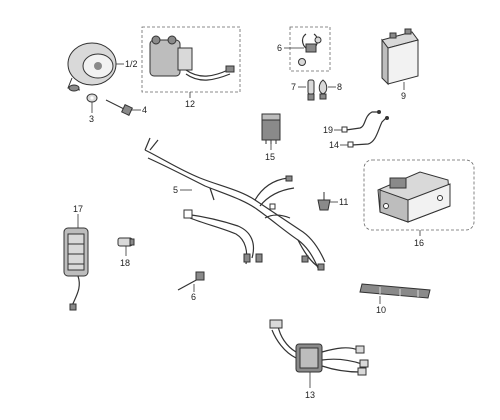 This screenshot has width=500, height=420. What do you see at coordinates (311, 90) in the screenshot?
I see `bulb-front-part` at bounding box center [311, 90].